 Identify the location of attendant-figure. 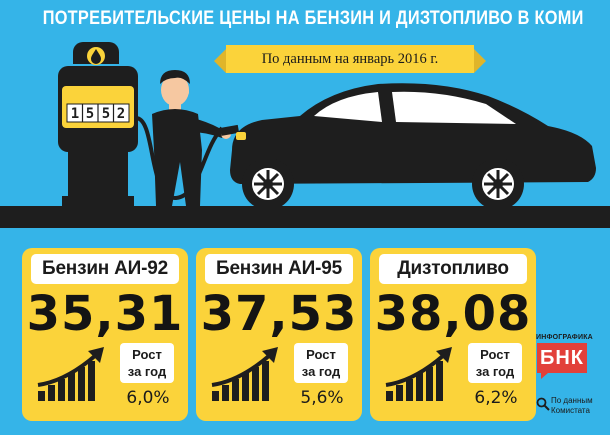
(196, 138).